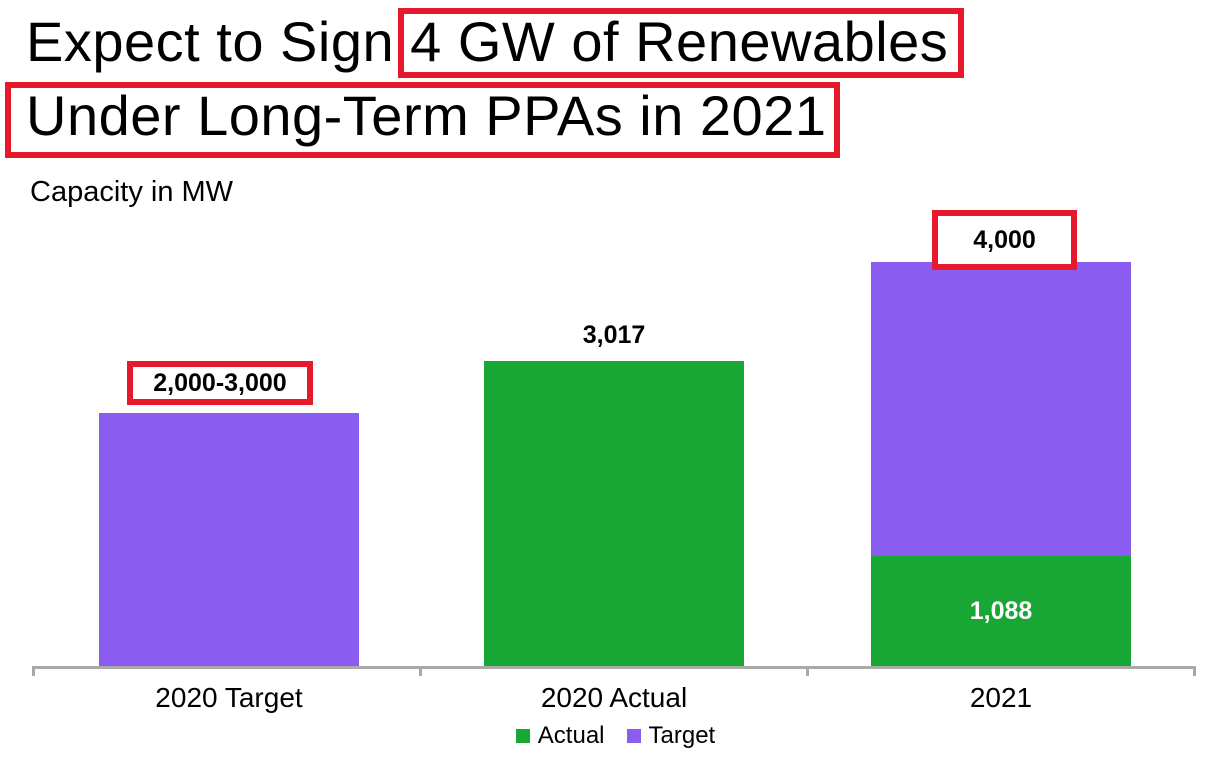  Describe the element at coordinates (633, 736) in the screenshot. I see `legend-swatch-target-icon` at that location.